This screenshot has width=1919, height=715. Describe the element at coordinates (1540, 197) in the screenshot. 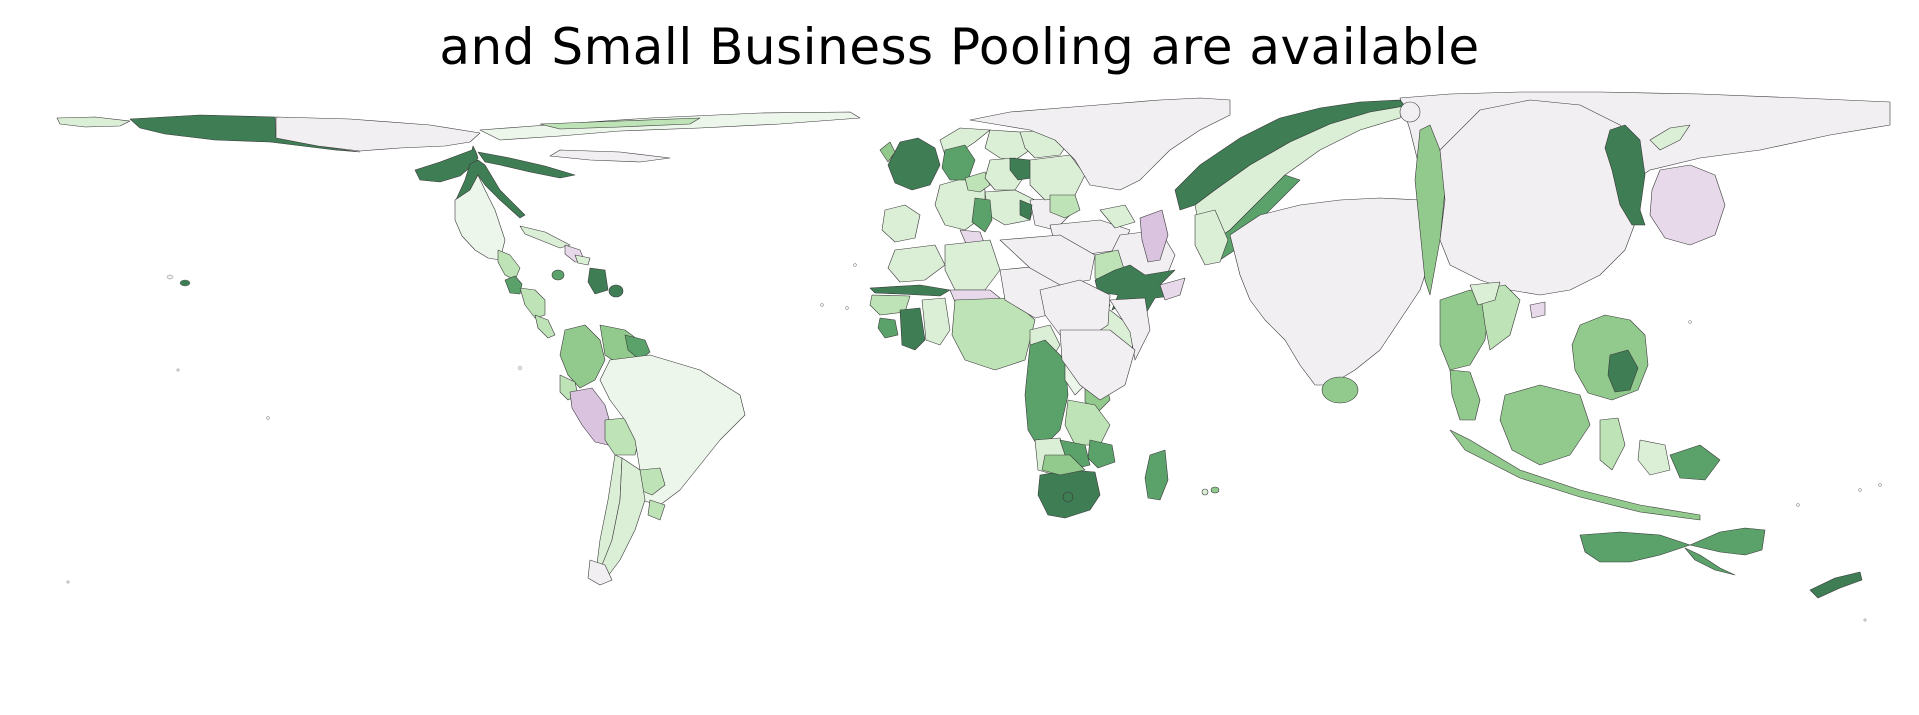

I see `china` at that location.